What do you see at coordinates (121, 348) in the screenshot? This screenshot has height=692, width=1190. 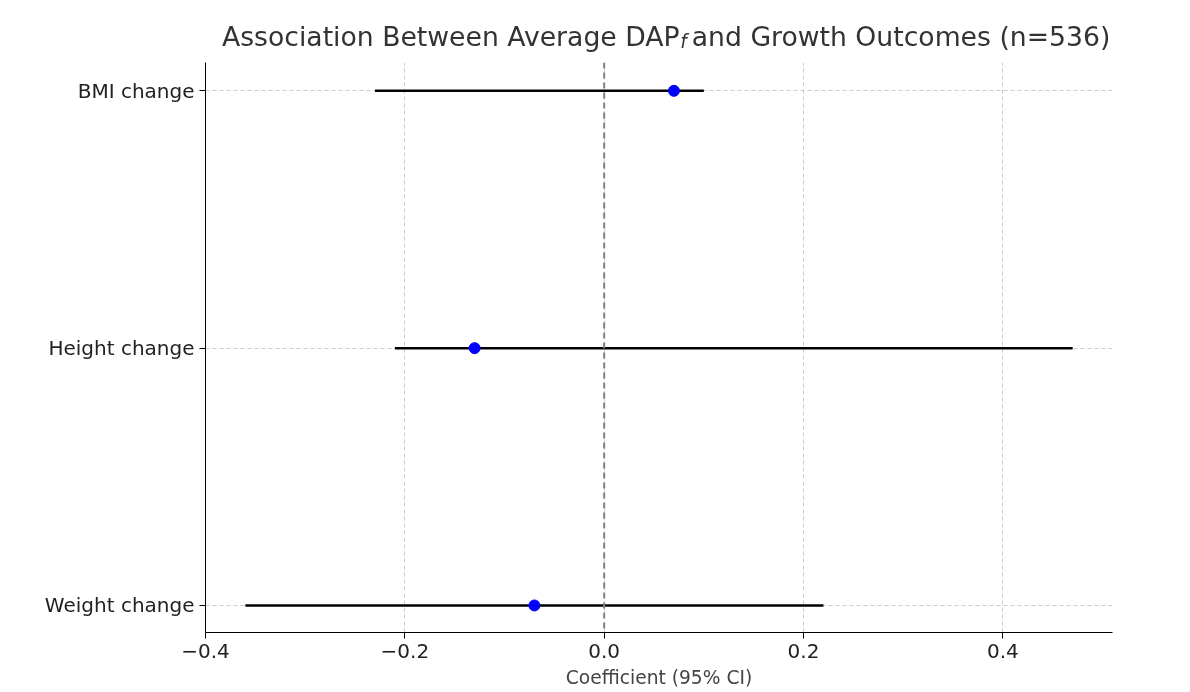 I see `y-tick-label: Height change` at bounding box center [121, 348].